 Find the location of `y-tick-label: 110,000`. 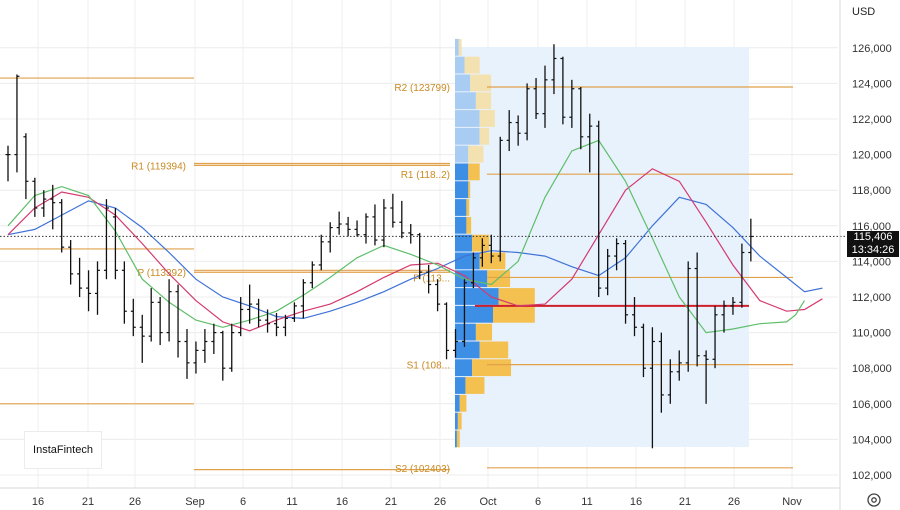

y-tick-label: 110,000 is located at coordinates (871, 334).